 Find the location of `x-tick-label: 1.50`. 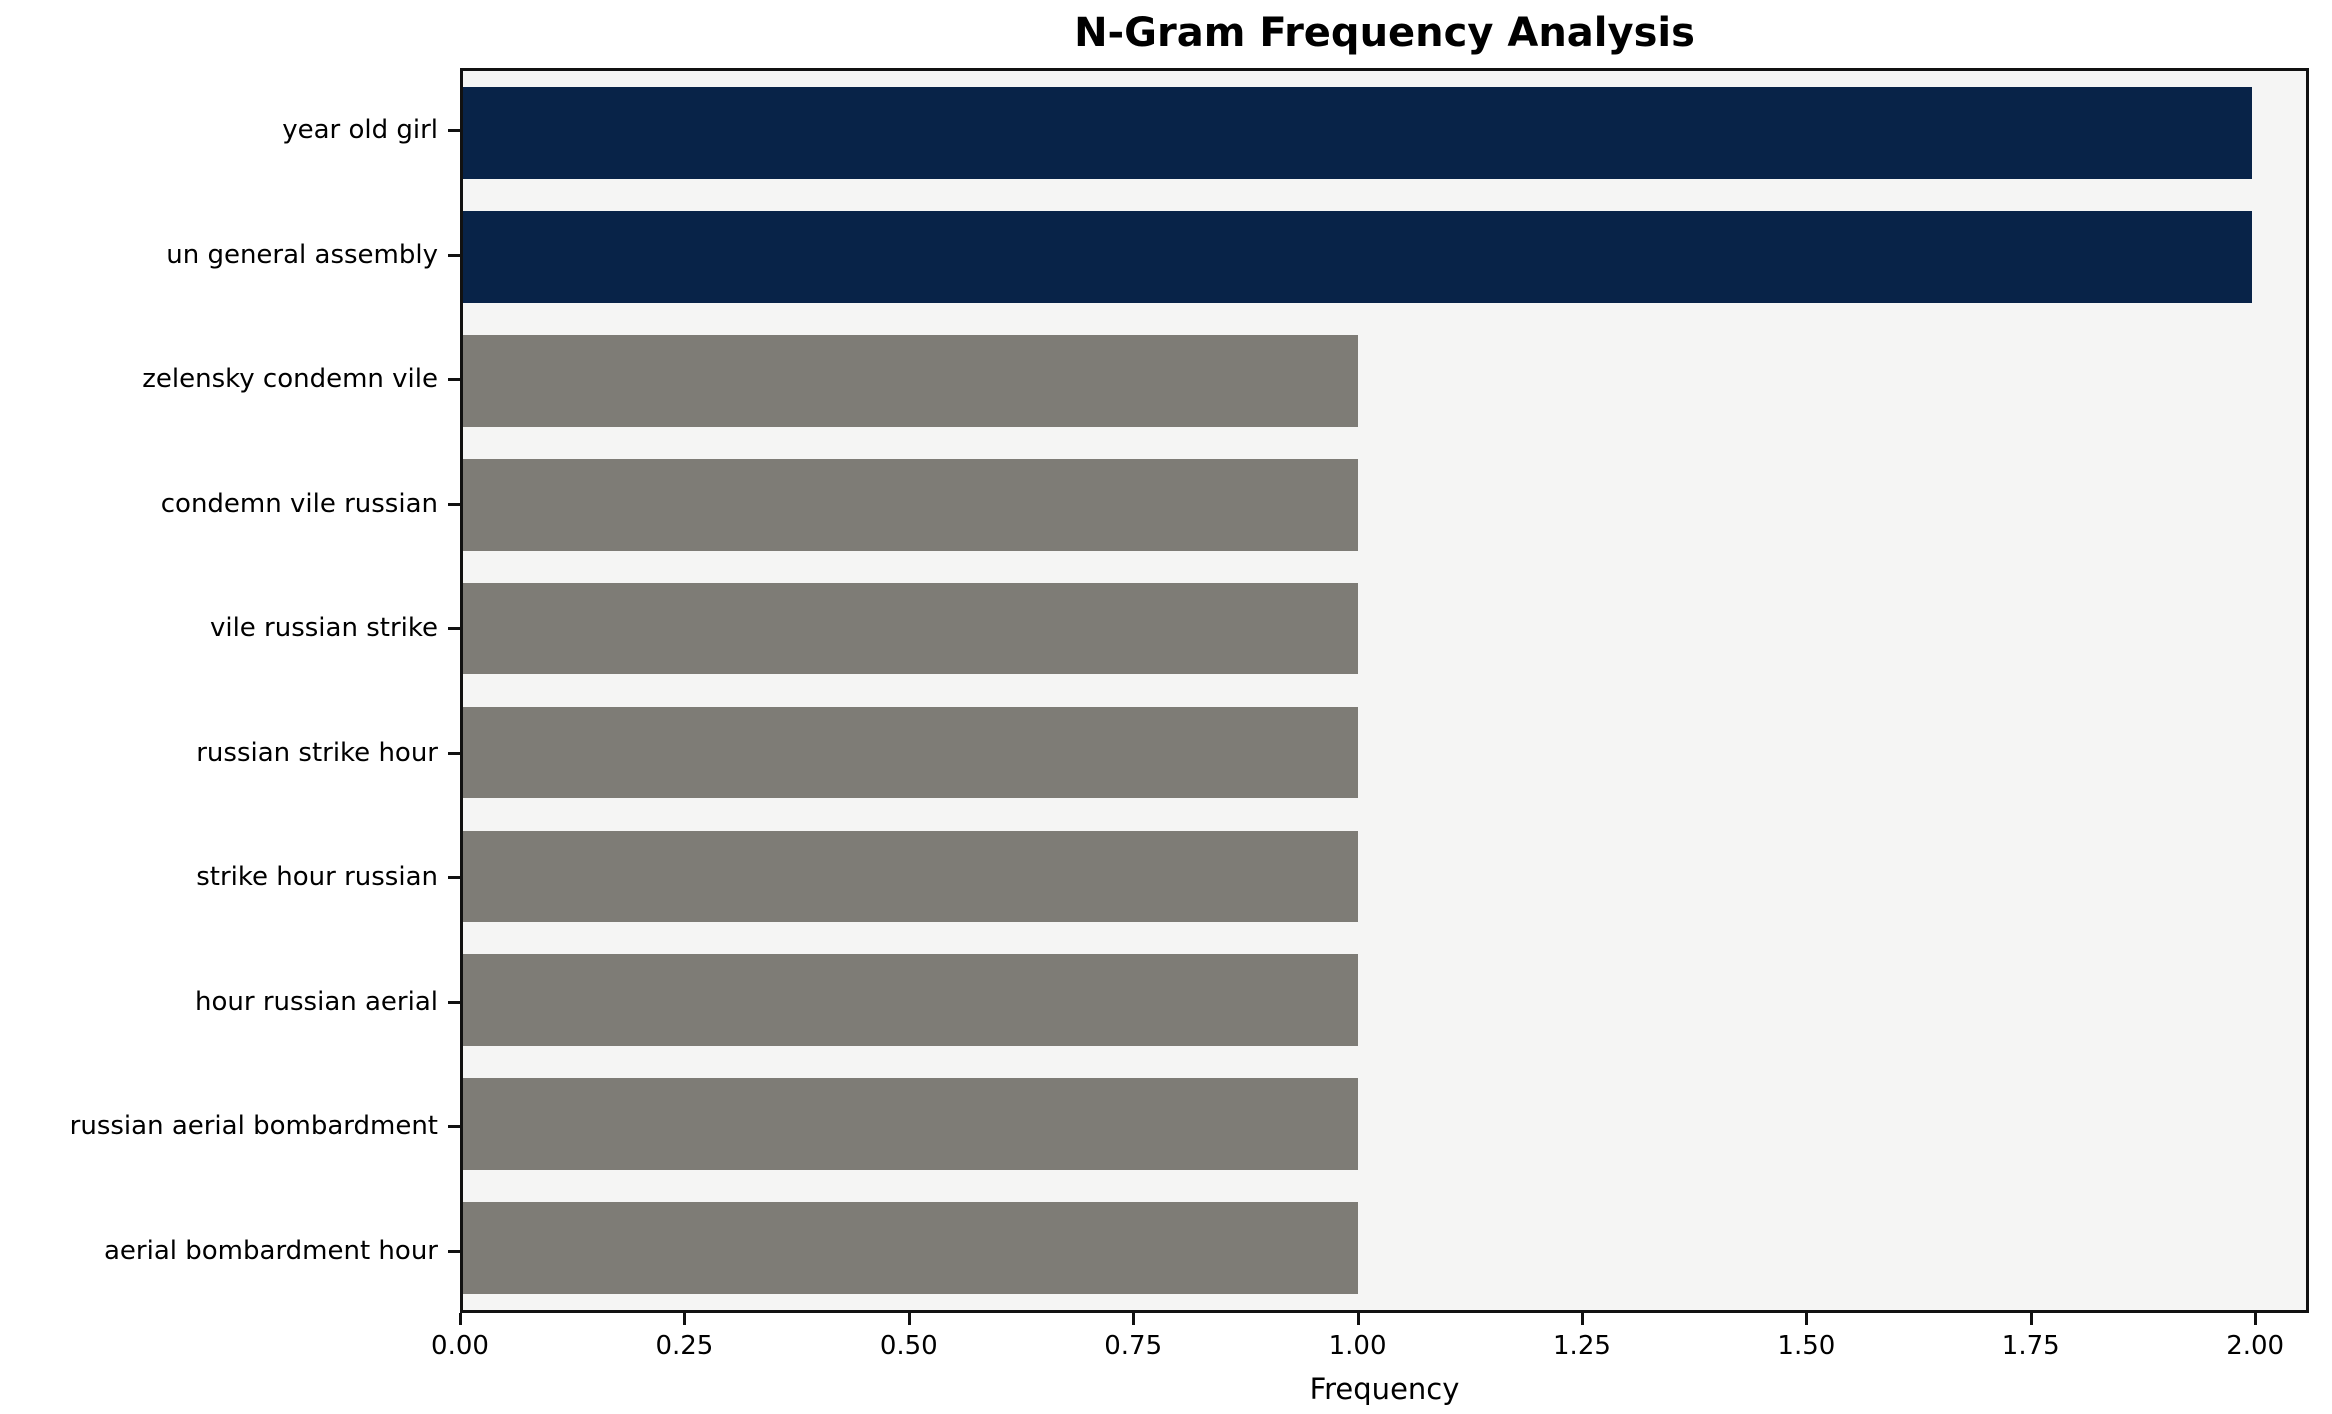

x-tick-label: 1.50 is located at coordinates (1806, 1346).